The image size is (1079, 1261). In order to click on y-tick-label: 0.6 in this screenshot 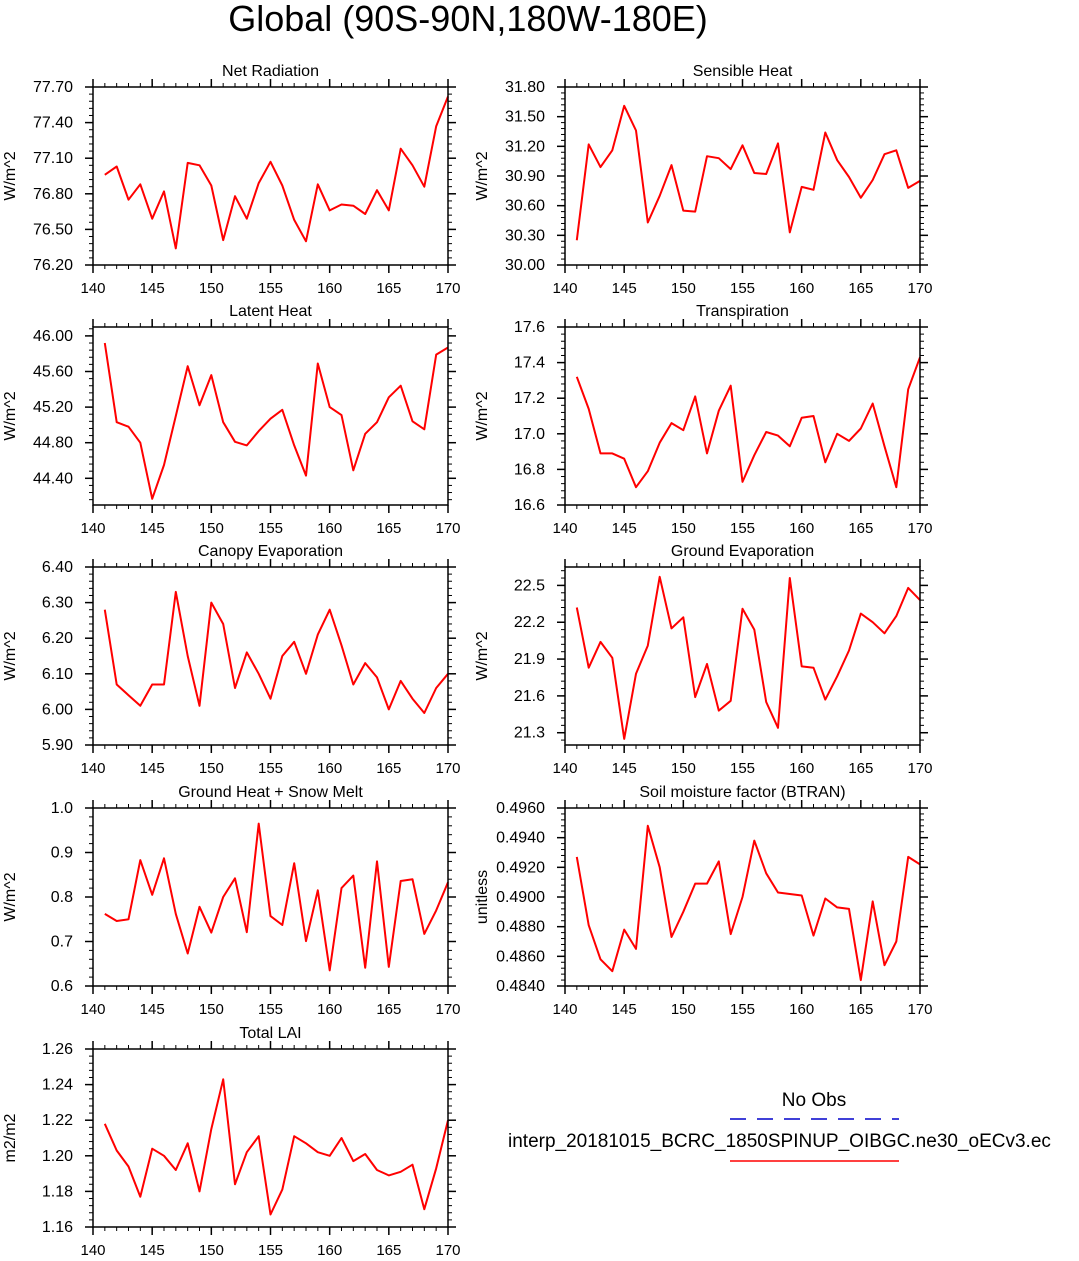, I will do `click(62, 986)`.